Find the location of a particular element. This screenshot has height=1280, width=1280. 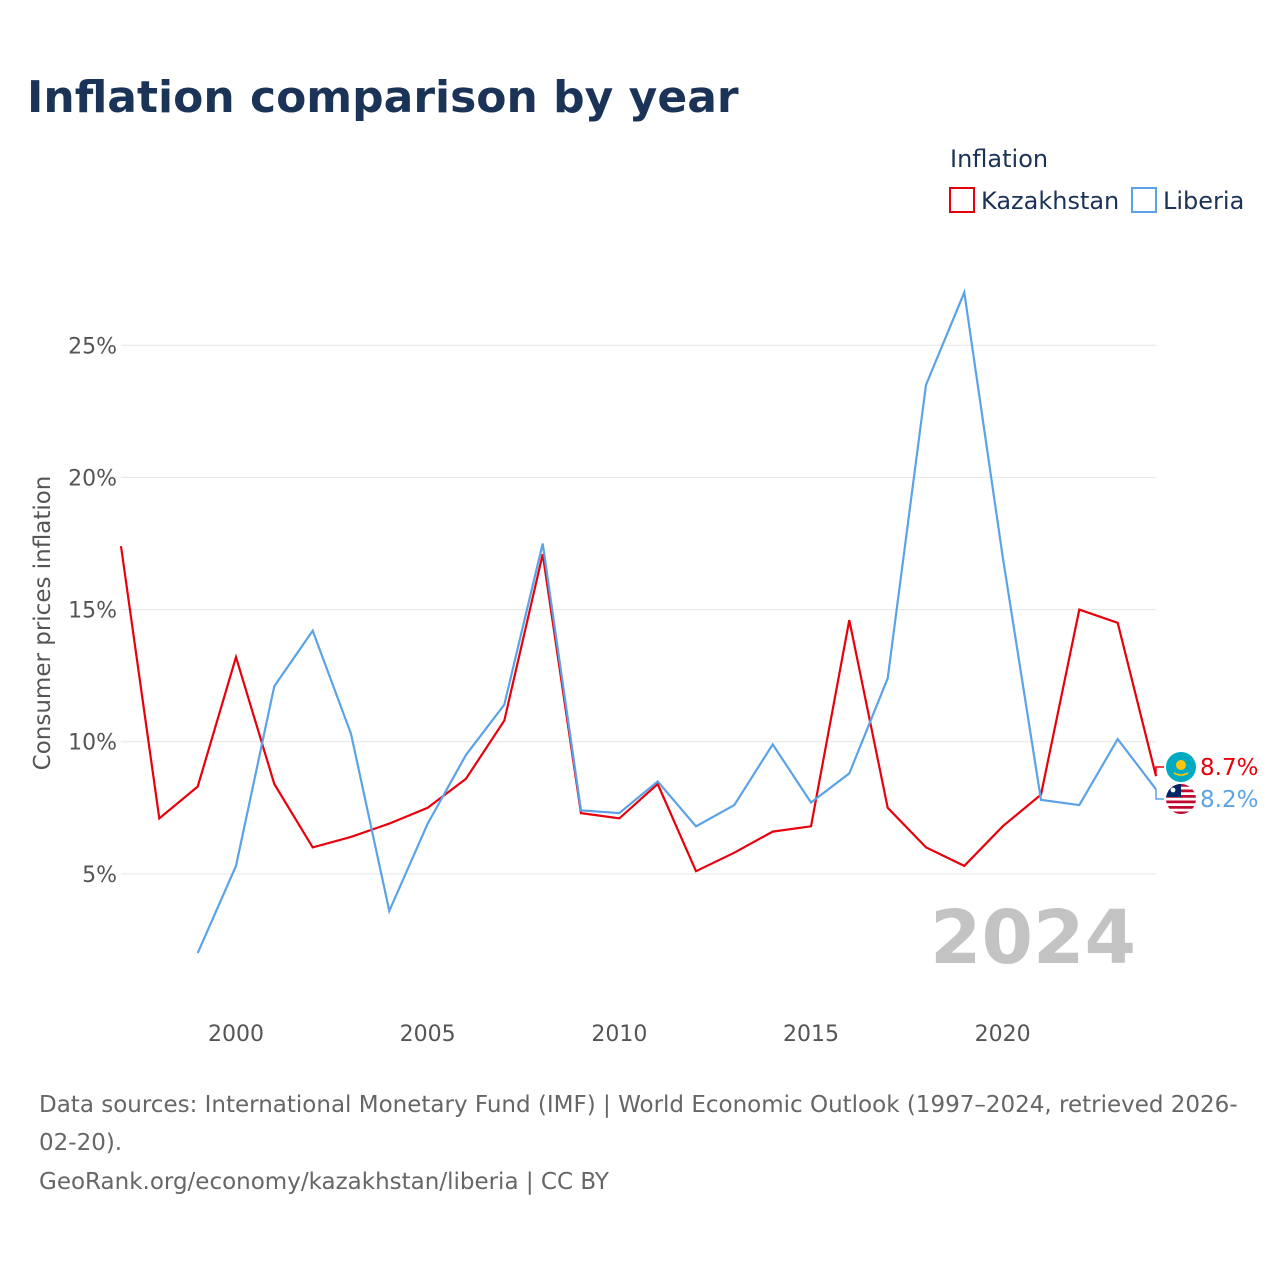

y-axis-ticks: 5% 10% 15% 20% 25% is located at coordinates (92, 611).